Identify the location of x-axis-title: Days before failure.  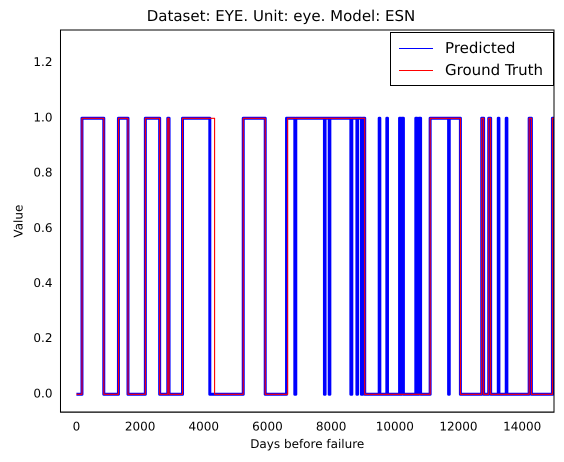
(307, 443).